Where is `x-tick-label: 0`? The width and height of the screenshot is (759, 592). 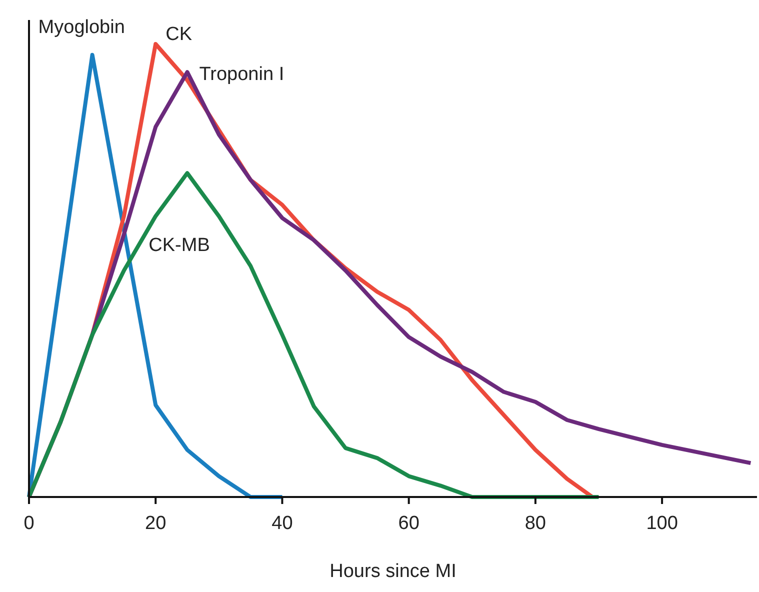
x-tick-label: 0 is located at coordinates (29, 523).